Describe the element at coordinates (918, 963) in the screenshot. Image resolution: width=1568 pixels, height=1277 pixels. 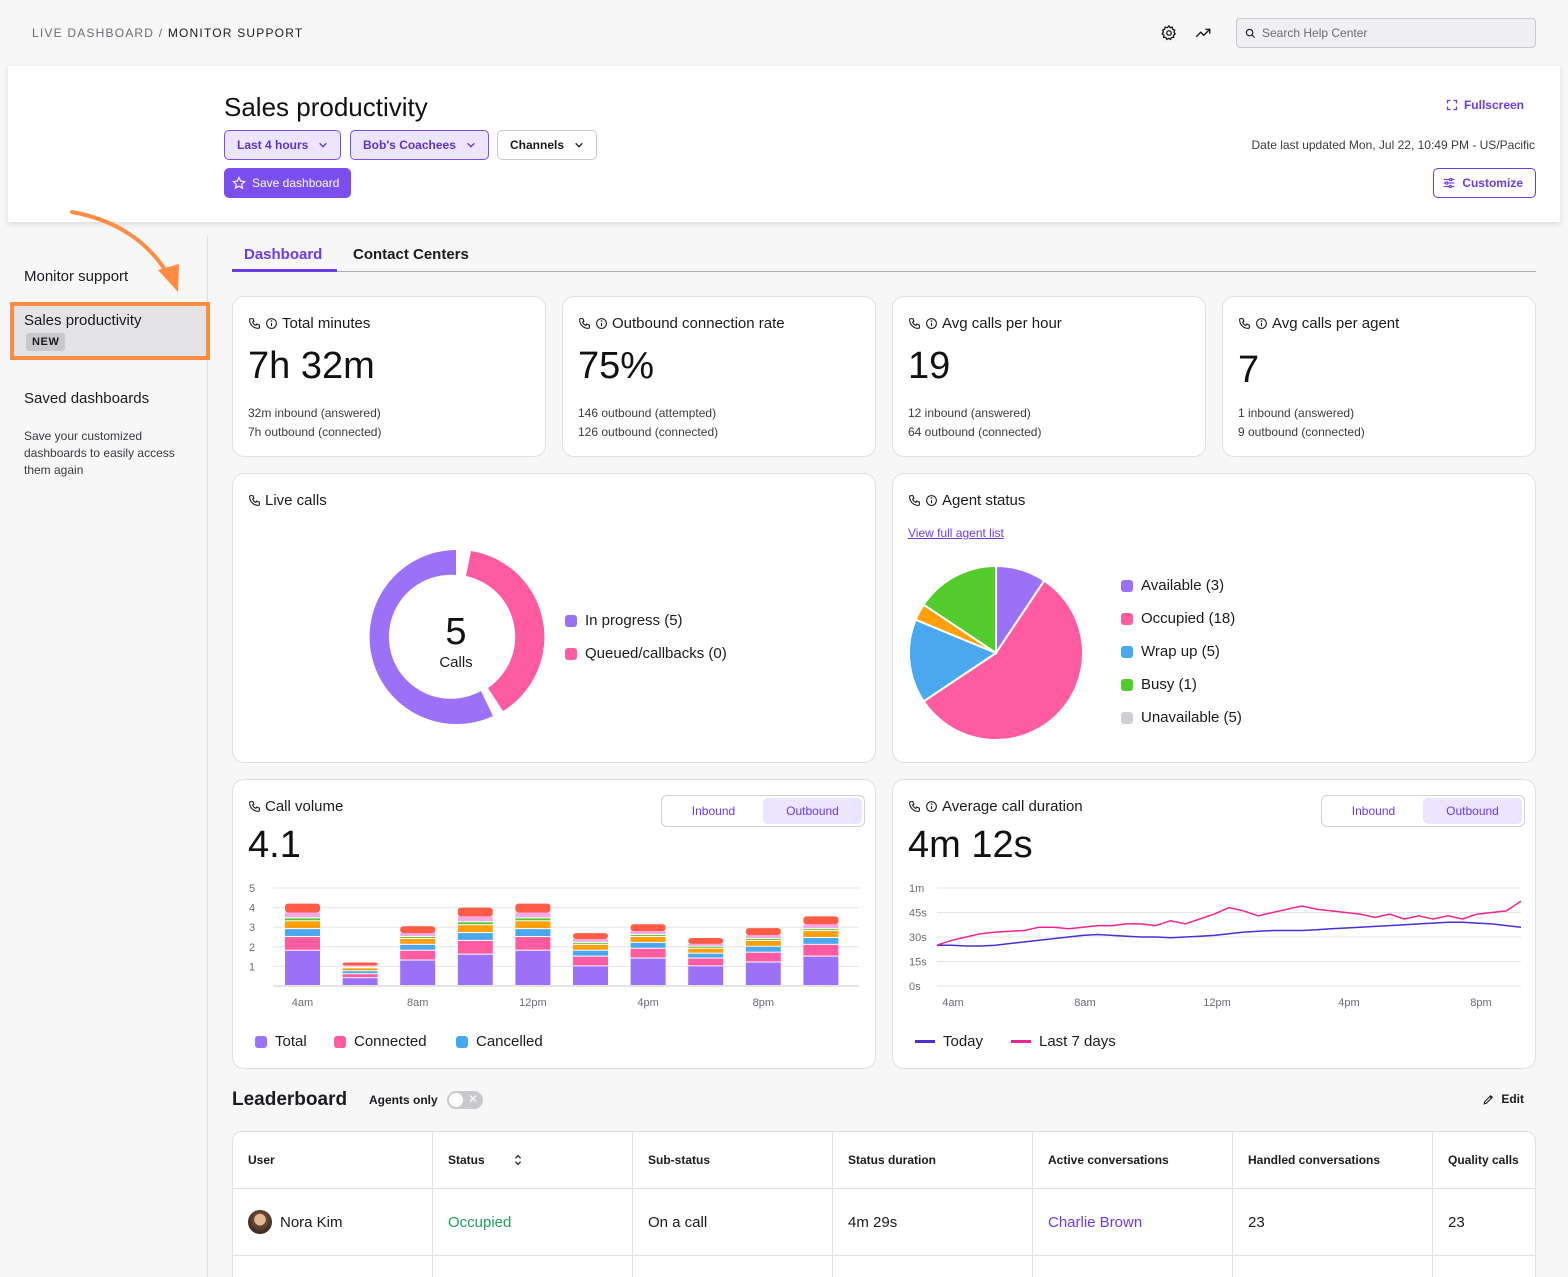
I see `y-tick-label: 15s` at that location.